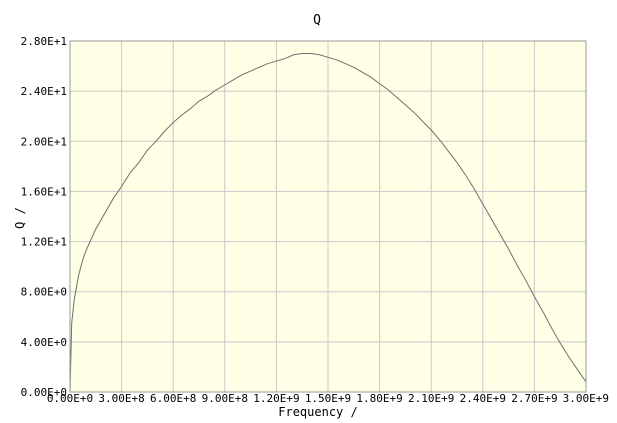 The width and height of the screenshot is (617, 423). Describe the element at coordinates (121, 398) in the screenshot. I see `x-tick-label: 3.00E+8` at that location.